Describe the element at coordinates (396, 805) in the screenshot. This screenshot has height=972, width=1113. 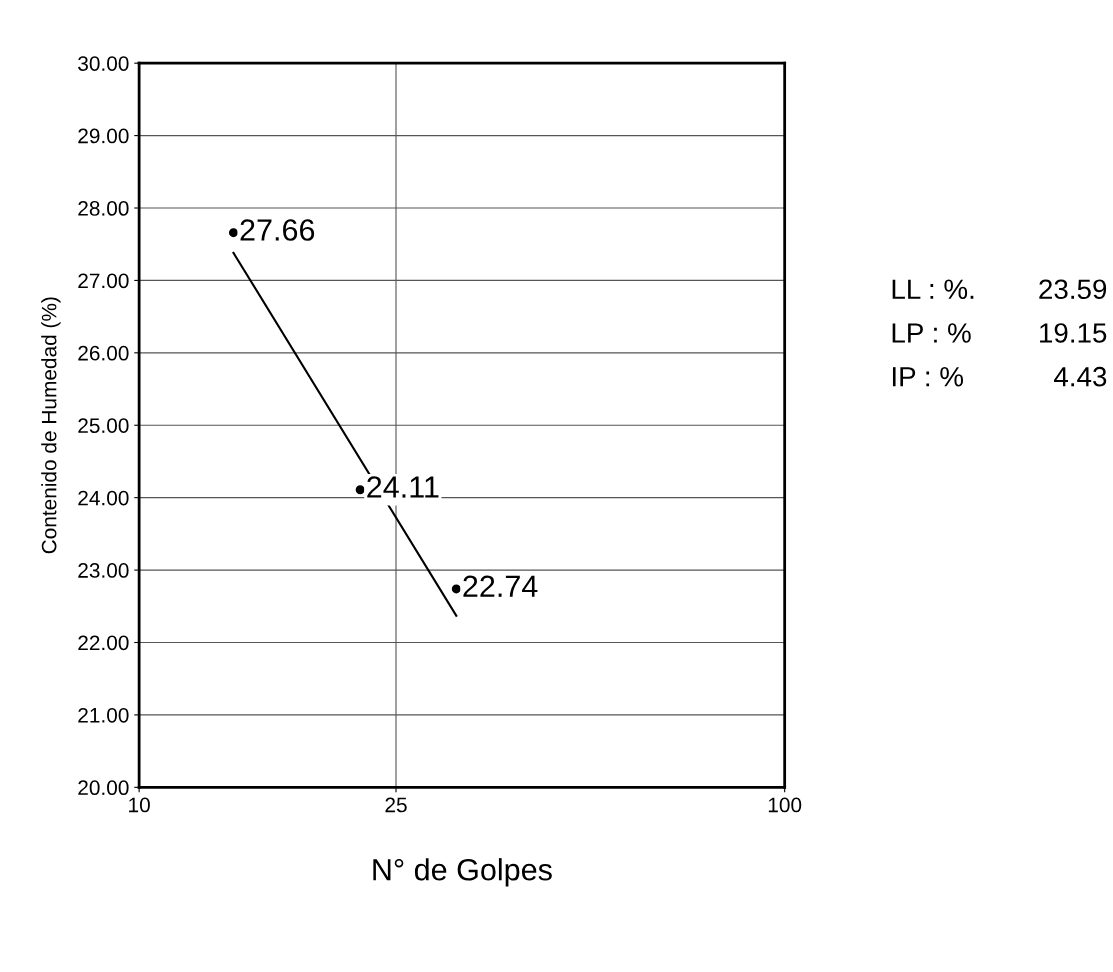
I see `x-tick-label: 25` at that location.